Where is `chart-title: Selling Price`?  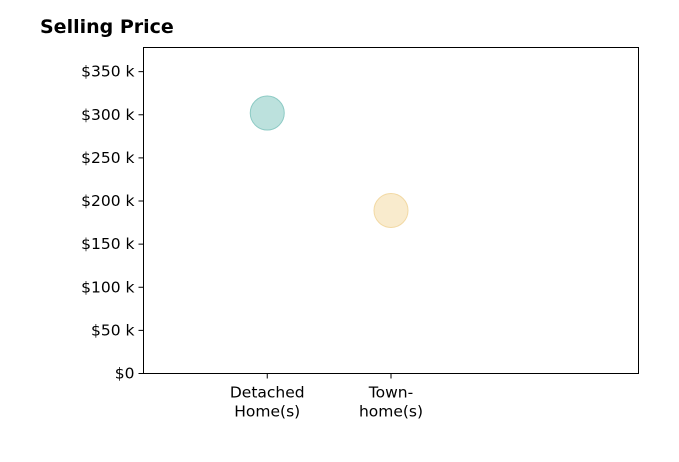 chart-title: Selling Price is located at coordinates (107, 27).